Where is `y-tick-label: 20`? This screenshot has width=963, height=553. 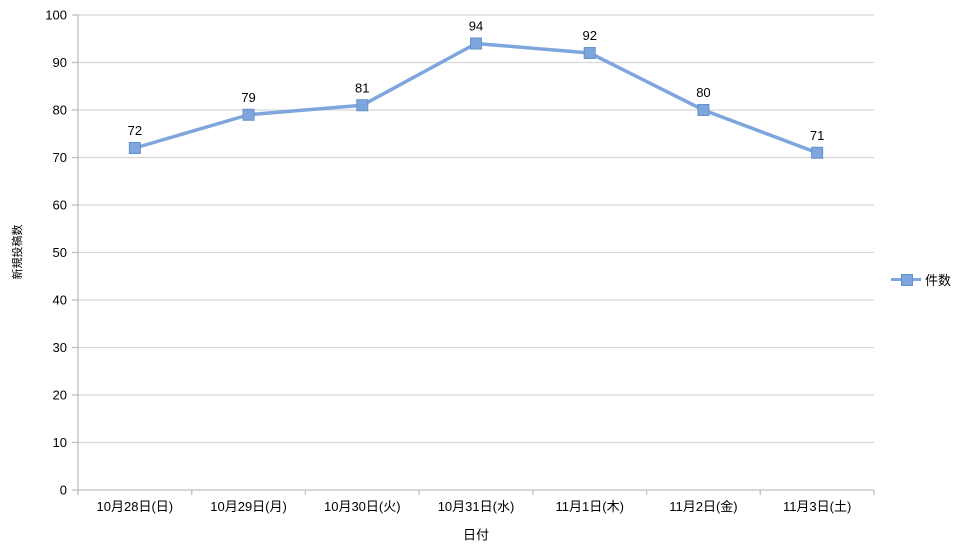
y-tick-label: 20 is located at coordinates (60, 395).